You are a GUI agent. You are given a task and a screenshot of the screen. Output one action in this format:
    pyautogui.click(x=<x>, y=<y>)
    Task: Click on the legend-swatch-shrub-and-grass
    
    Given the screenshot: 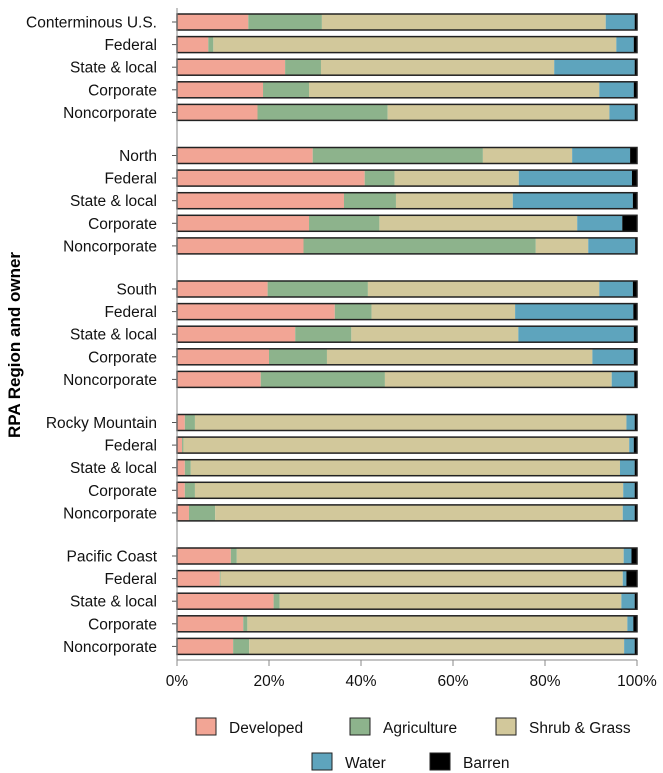 What is the action you would take?
    pyautogui.click(x=506, y=726)
    